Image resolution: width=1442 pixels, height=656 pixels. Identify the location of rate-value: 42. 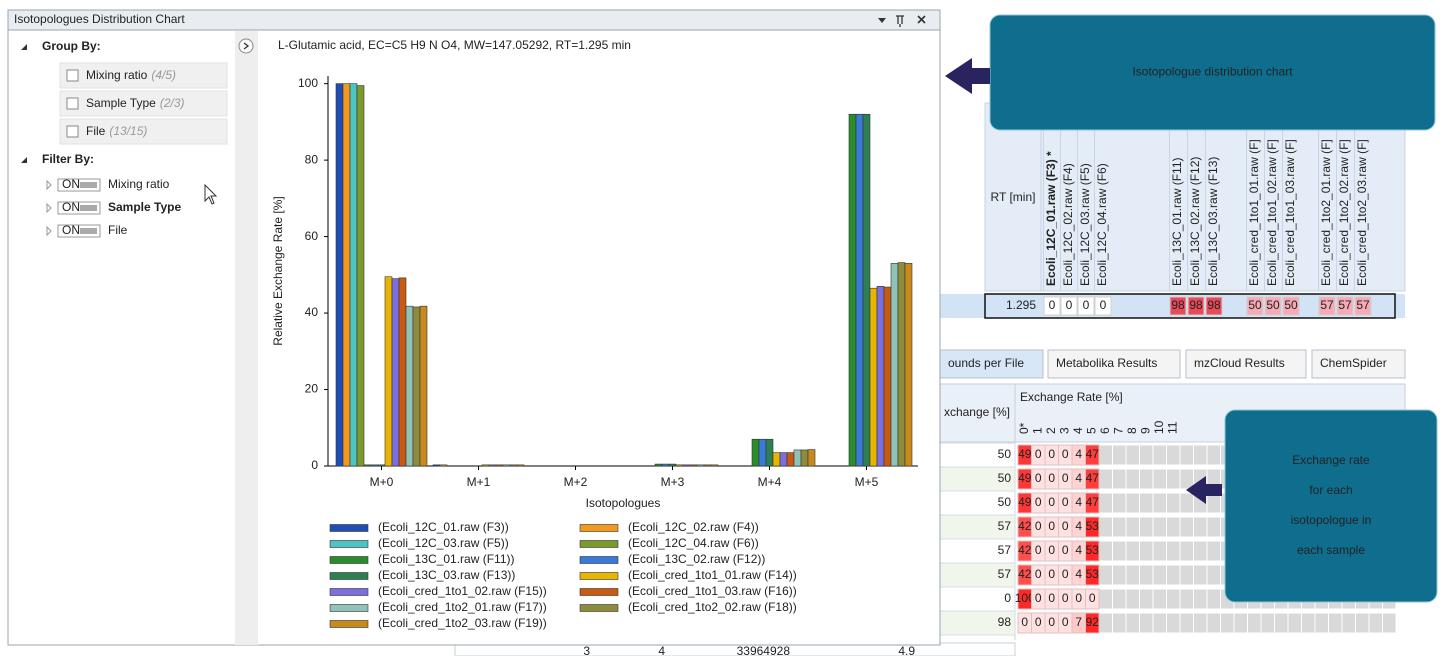
(1025, 526).